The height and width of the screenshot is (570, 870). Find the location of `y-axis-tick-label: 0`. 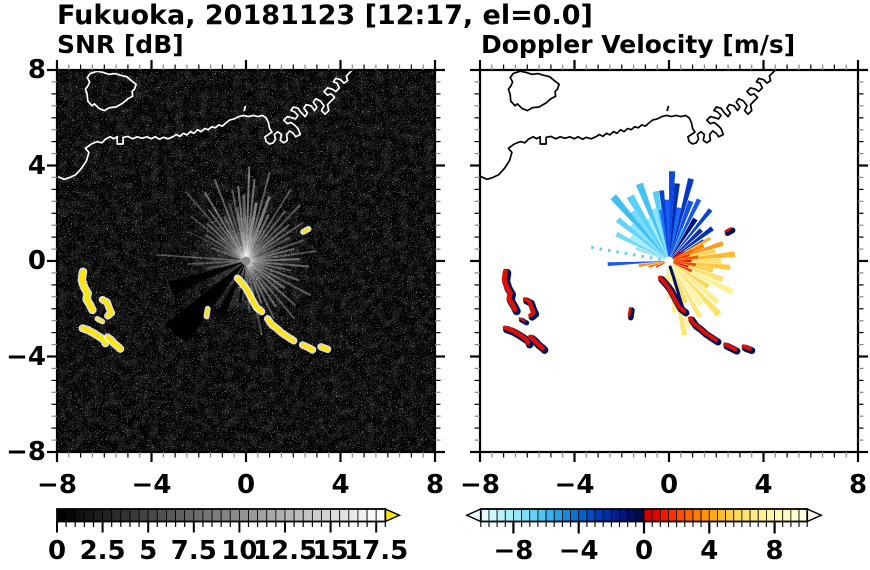

y-axis-tick-label: 0 is located at coordinates (36, 261).